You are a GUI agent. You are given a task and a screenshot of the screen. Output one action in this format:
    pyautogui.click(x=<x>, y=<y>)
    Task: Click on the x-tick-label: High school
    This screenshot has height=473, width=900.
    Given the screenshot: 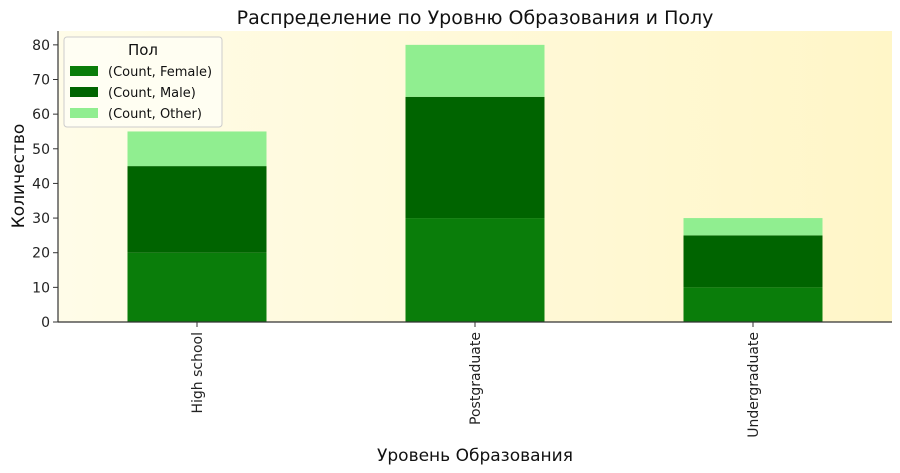 What is the action you would take?
    pyautogui.click(x=198, y=373)
    